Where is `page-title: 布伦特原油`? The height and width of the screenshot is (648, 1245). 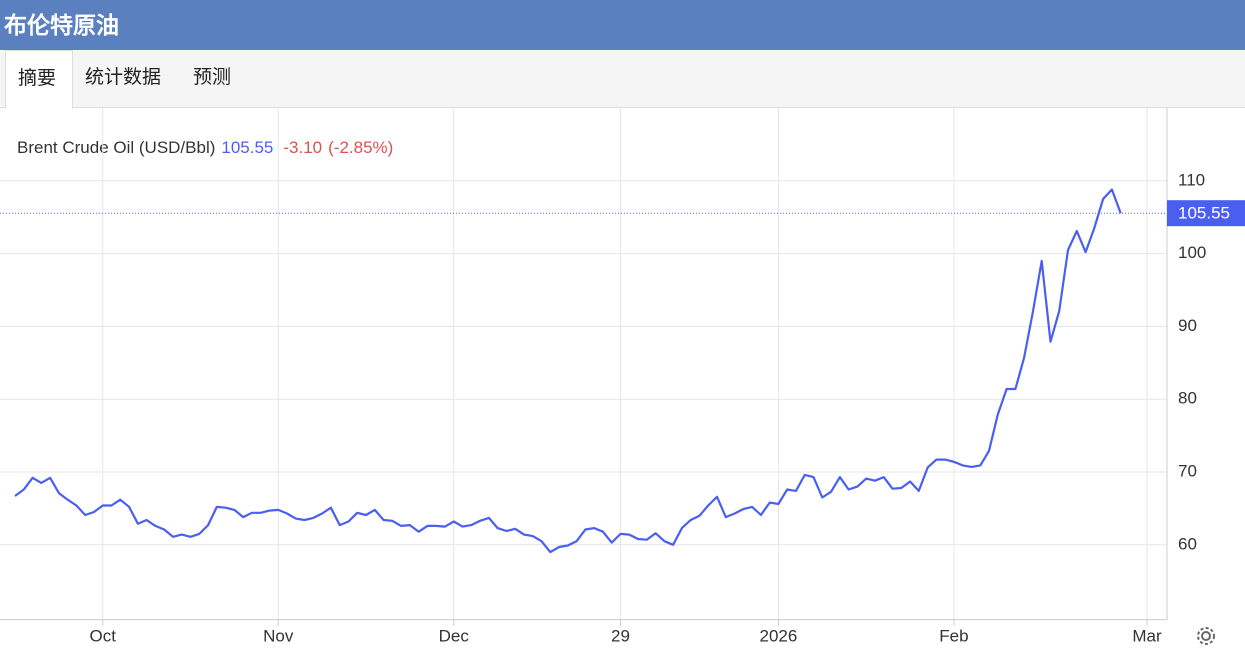
page-title: 布伦特原油 is located at coordinates (622, 25).